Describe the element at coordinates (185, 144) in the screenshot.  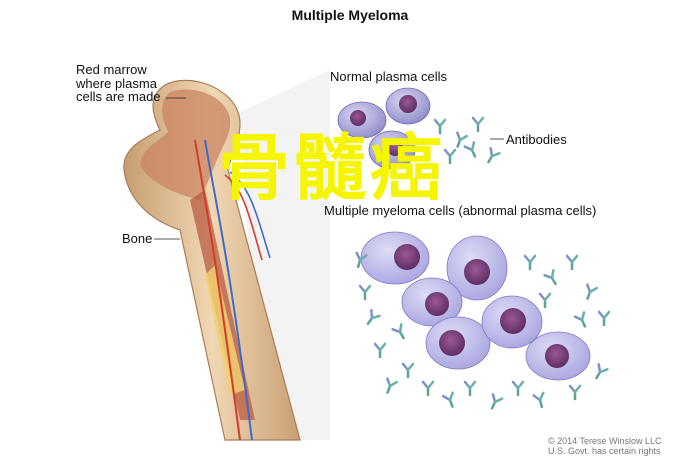
I see `red-marrow-region` at that location.